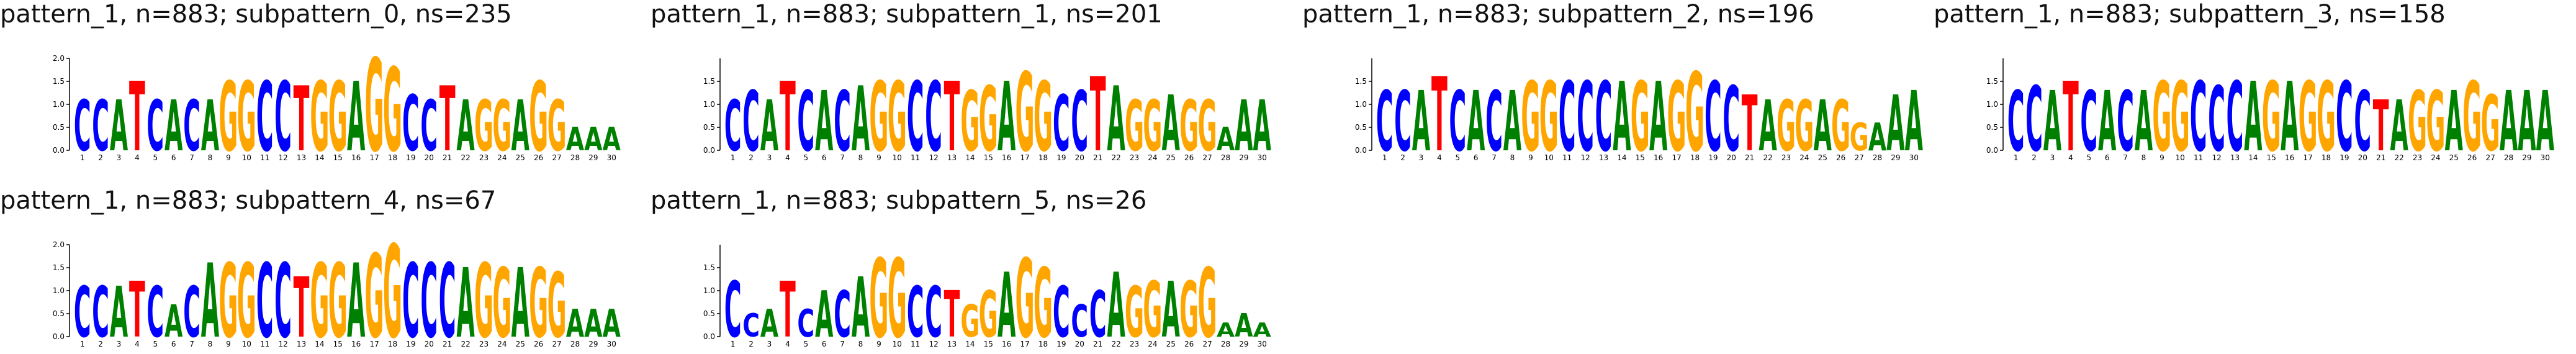 This screenshot has height=354, width=2576. Describe the element at coordinates (1262, 344) in the screenshot. I see `x-tick-label: 30` at that location.